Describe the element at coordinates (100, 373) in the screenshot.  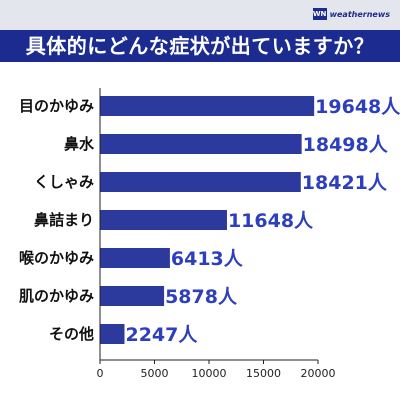
I see `x-tick-label: 0` at that location.